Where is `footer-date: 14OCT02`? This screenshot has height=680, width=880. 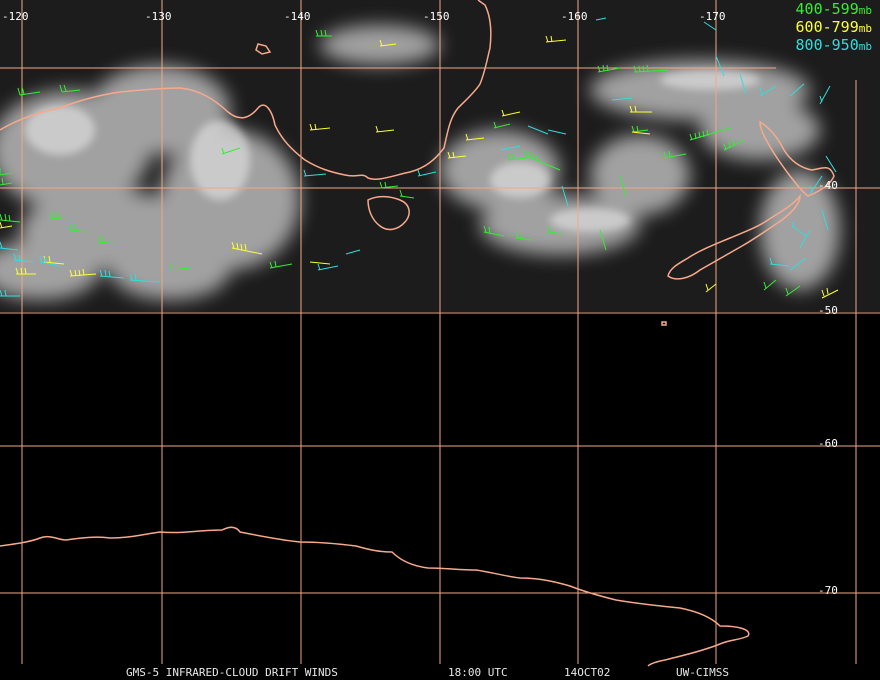 footer-date: 14OCT02 is located at coordinates (587, 672).